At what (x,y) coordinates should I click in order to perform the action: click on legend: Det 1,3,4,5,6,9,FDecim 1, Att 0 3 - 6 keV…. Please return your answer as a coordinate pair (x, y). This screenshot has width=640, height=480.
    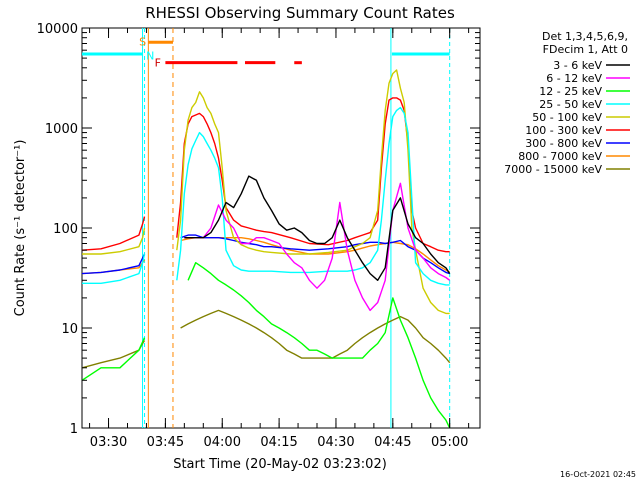
    Looking at the image, I should click on (567, 103).